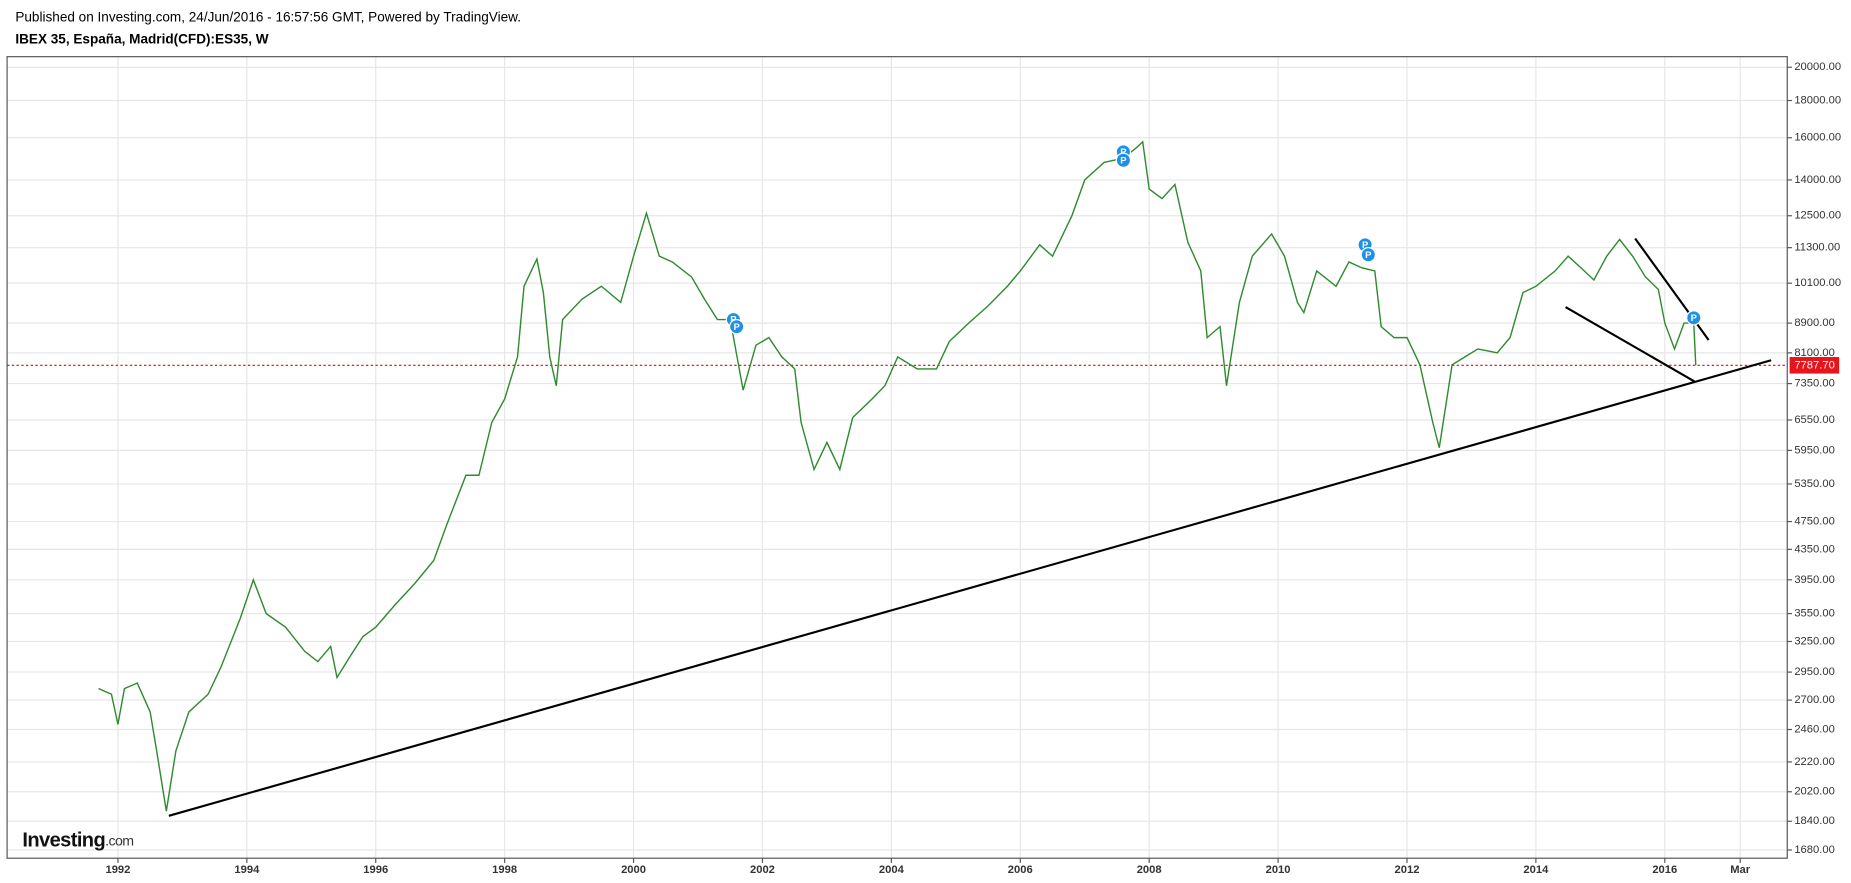 The image size is (1851, 883). What do you see at coordinates (1814, 792) in the screenshot?
I see `y-tick-label: 2020.00` at bounding box center [1814, 792].